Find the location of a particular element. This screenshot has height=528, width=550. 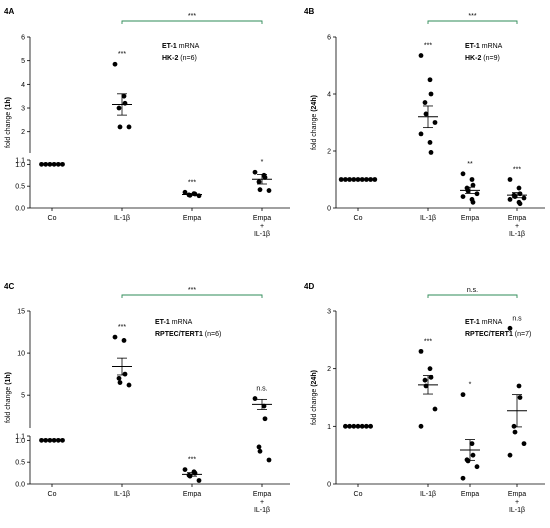

category-label-4c-3: + is located at coordinates (262, 502).